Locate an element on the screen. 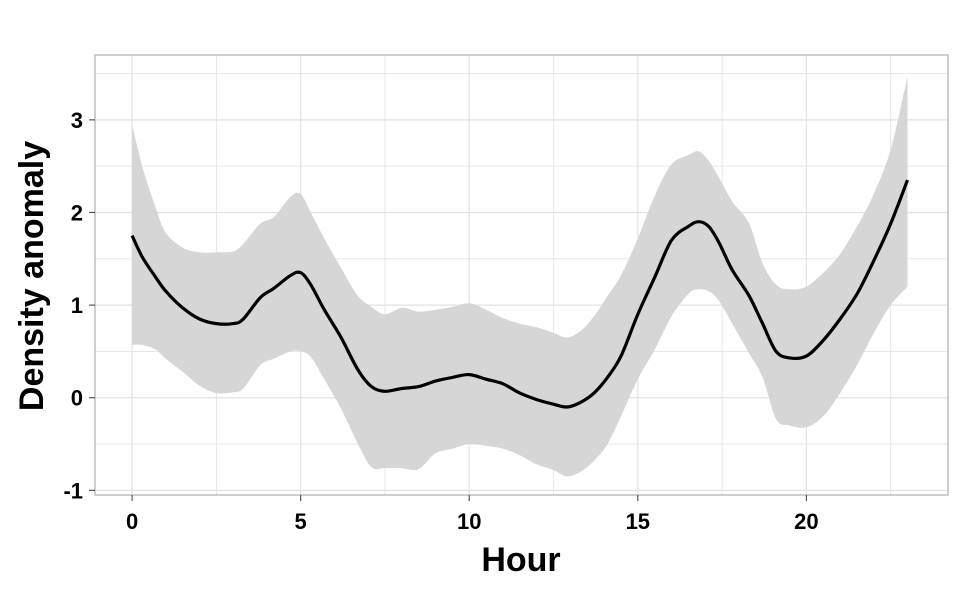 This screenshot has height=592, width=962. y-axis-ticks: -1 0 1 2 3 is located at coordinates (79, 305).